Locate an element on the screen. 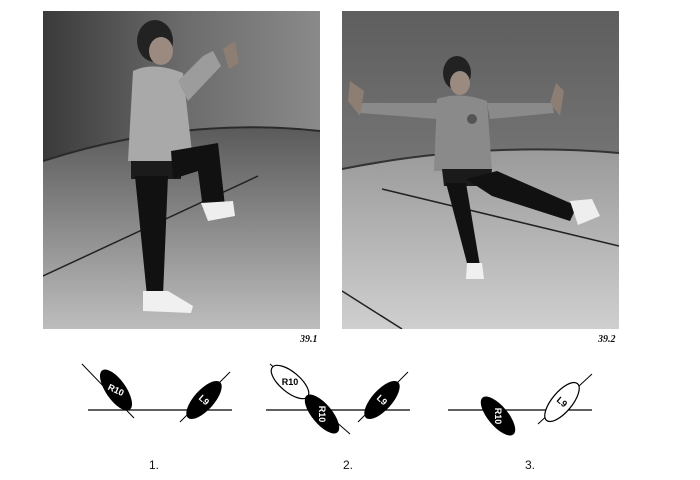  photo-caption: 39.2 is located at coordinates (607, 339).